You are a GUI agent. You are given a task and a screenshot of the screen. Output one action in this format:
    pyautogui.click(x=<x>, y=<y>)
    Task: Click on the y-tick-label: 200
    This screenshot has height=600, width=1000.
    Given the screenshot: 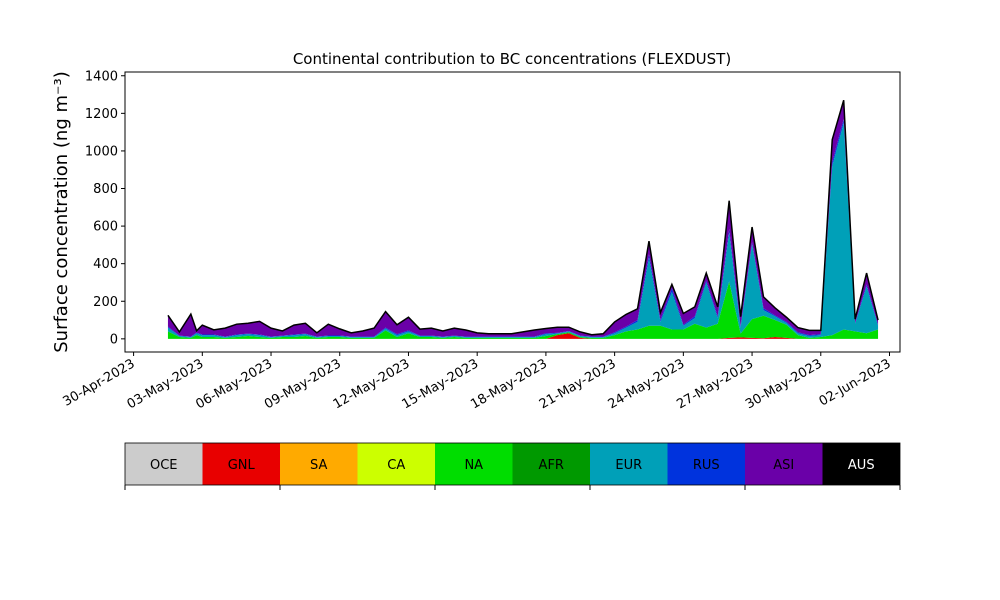 What is the action you would take?
    pyautogui.click(x=105, y=302)
    